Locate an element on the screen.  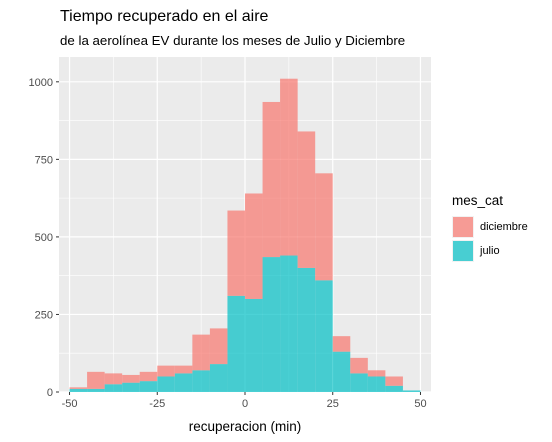
y-tick-label: 0 is located at coordinates (50, 393).